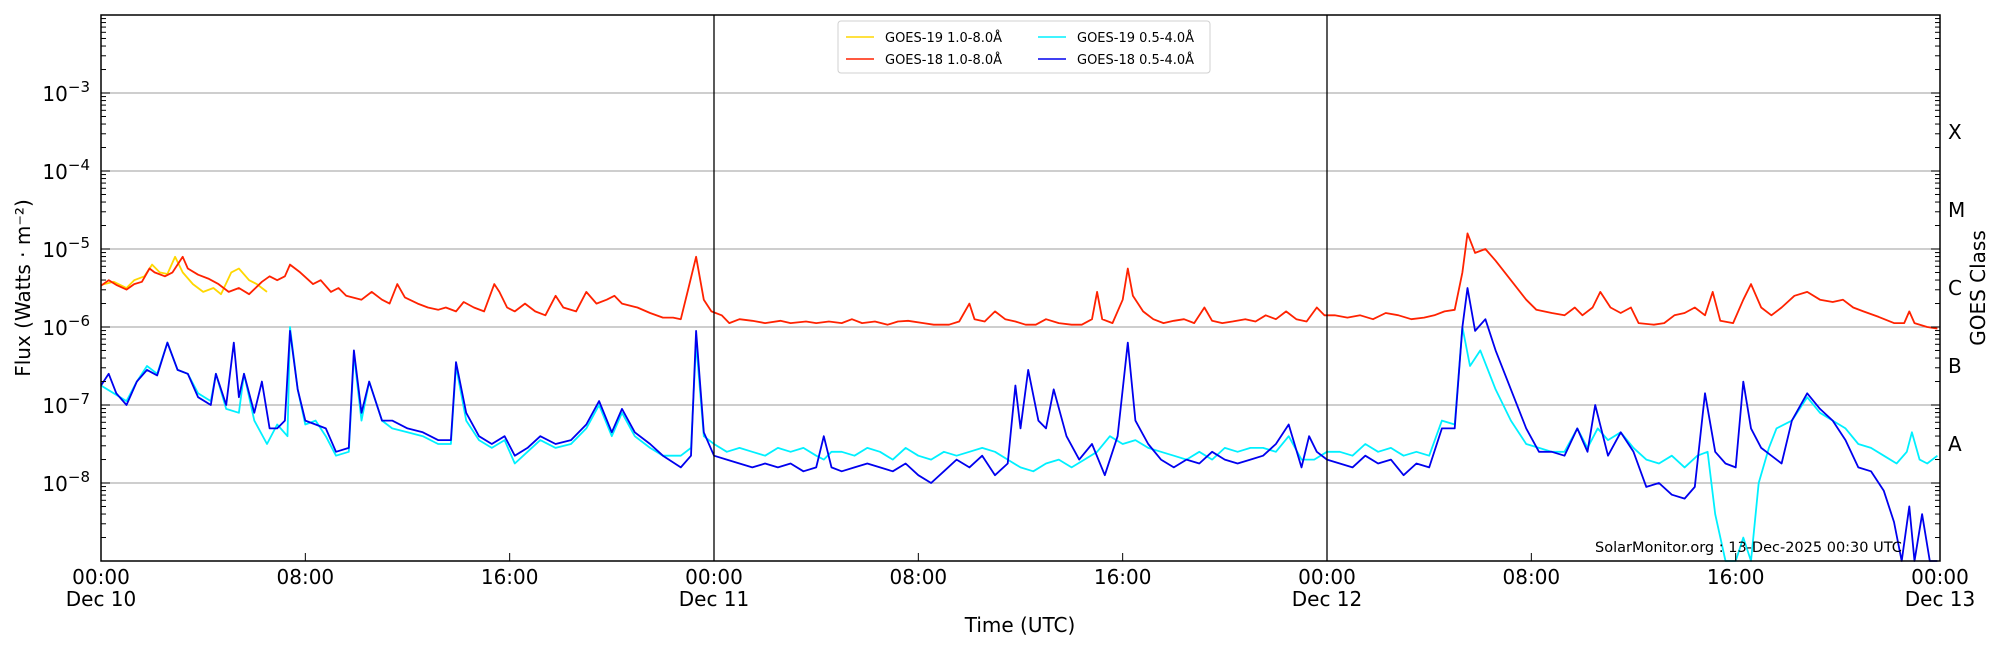 The width and height of the screenshot is (2000, 650). What do you see at coordinates (1020, 625) in the screenshot?
I see `x-axis-label: Time (UTC)` at bounding box center [1020, 625].